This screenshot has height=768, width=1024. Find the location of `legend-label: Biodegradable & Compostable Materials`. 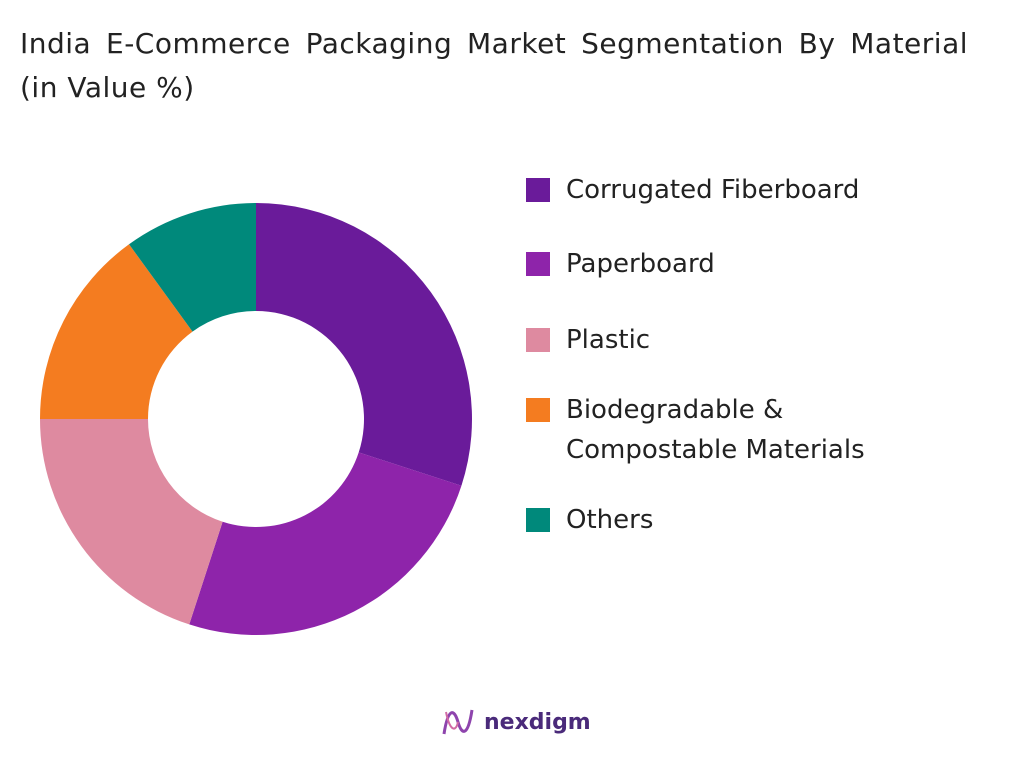

legend-label: Biodegradable & Compostable Materials is located at coordinates (715, 430).